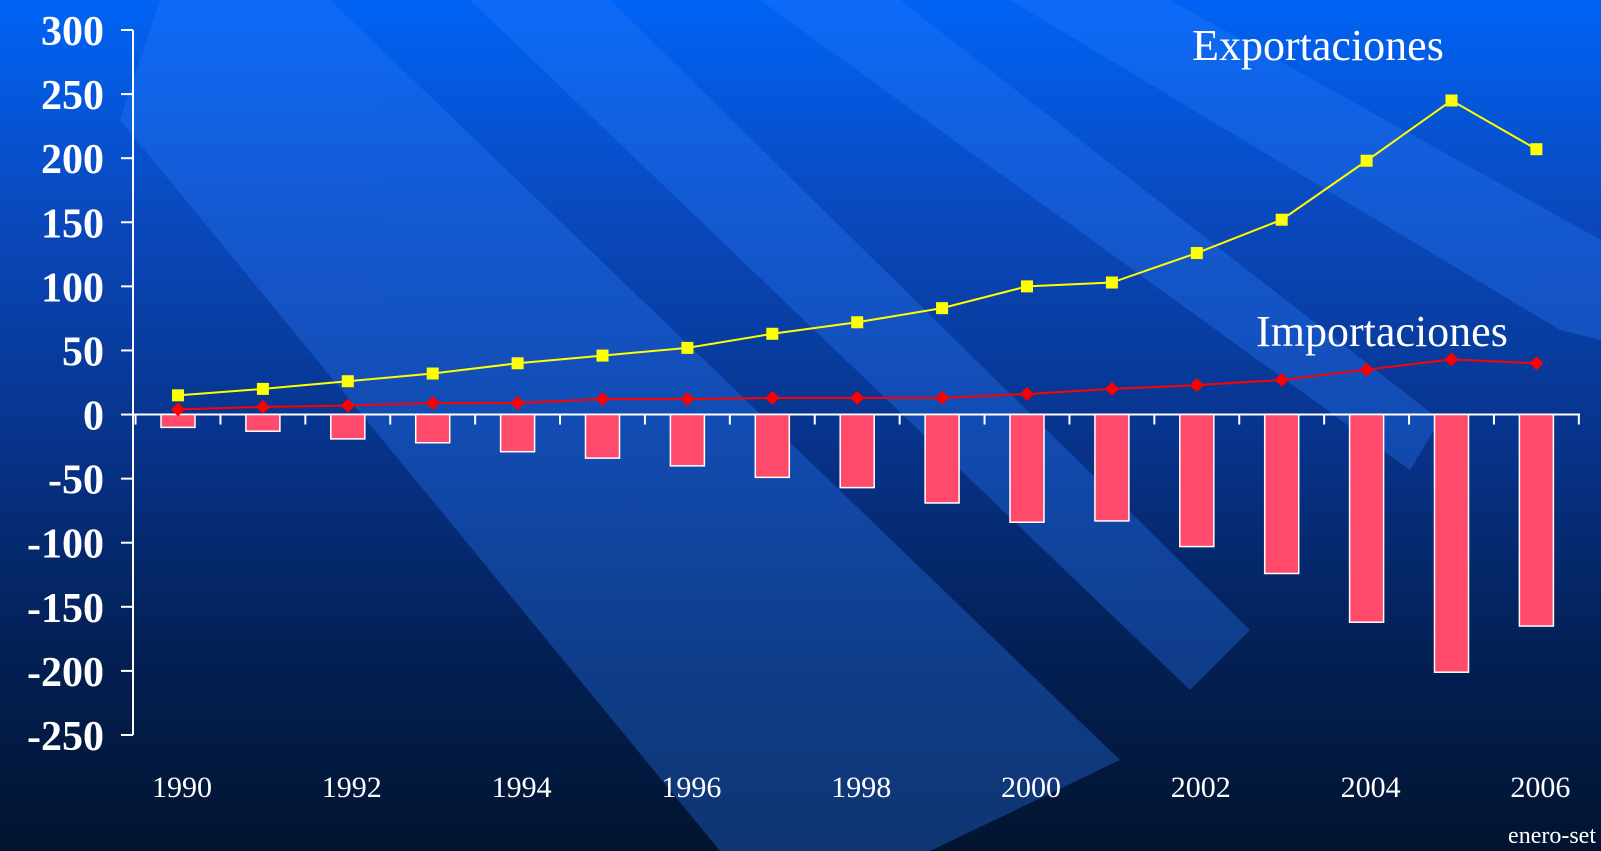 The height and width of the screenshot is (851, 1601). I want to click on y-tick-label: 250, so click(72, 96).